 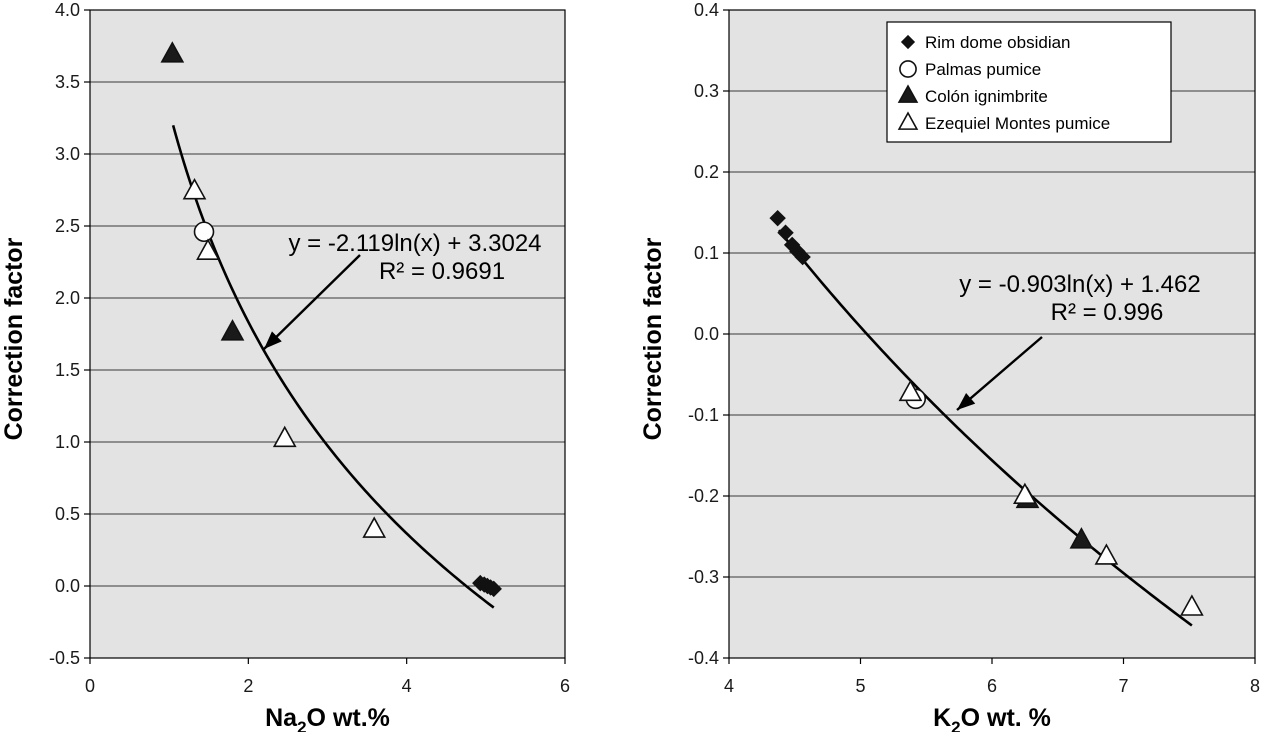 I want to click on y-tick-label: 2.0, so click(x=67, y=298).